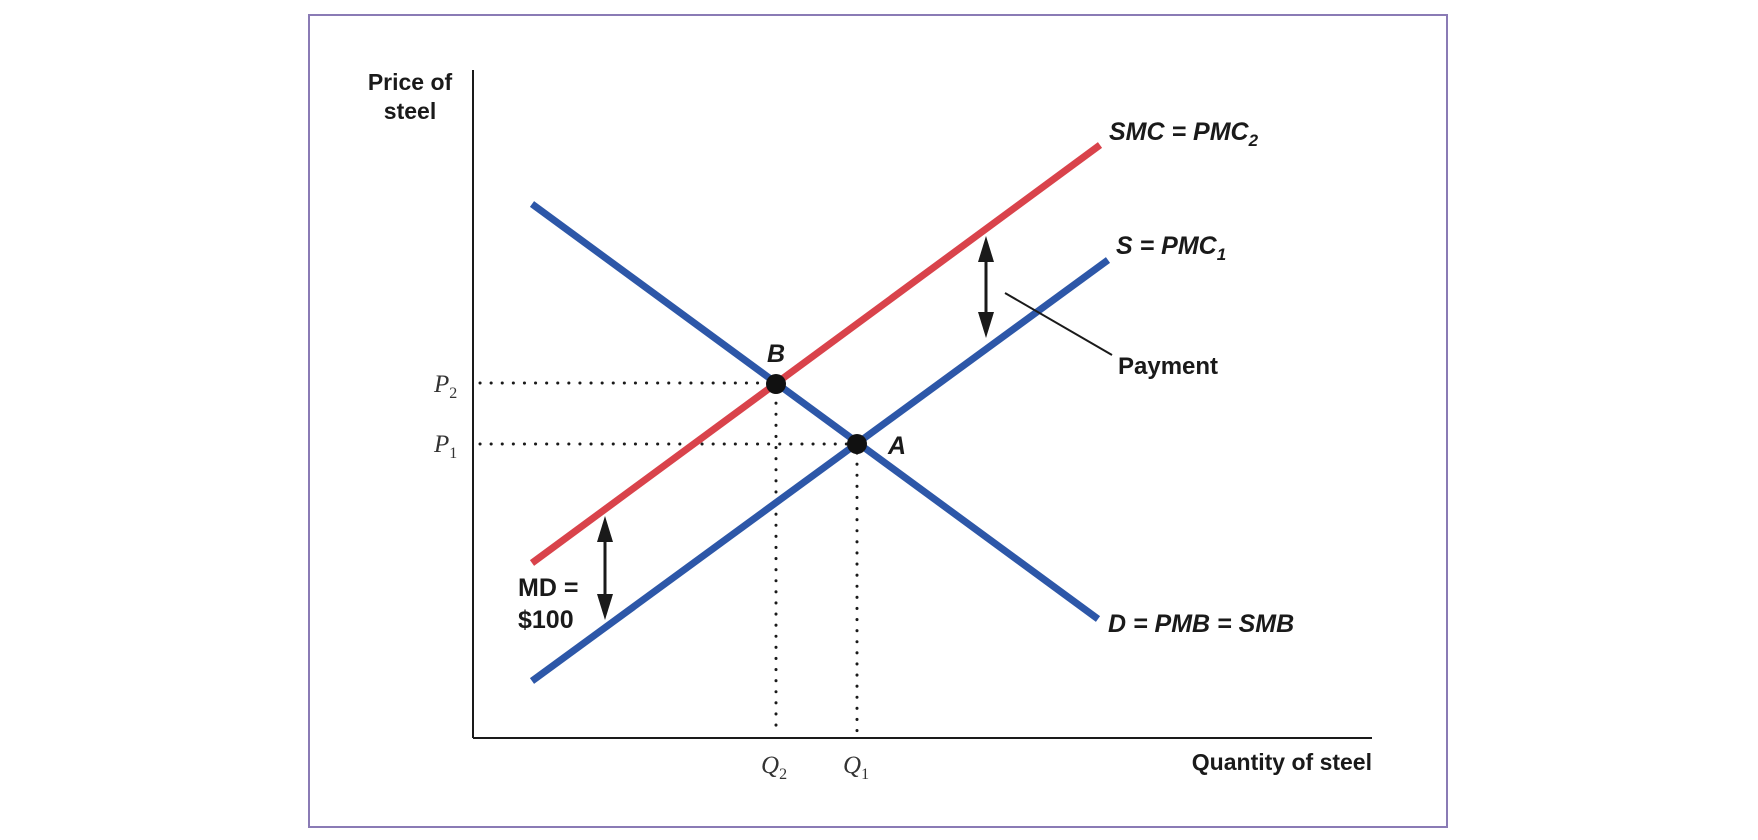  I want to click on supply-label-sub: 1, so click(1221, 254).